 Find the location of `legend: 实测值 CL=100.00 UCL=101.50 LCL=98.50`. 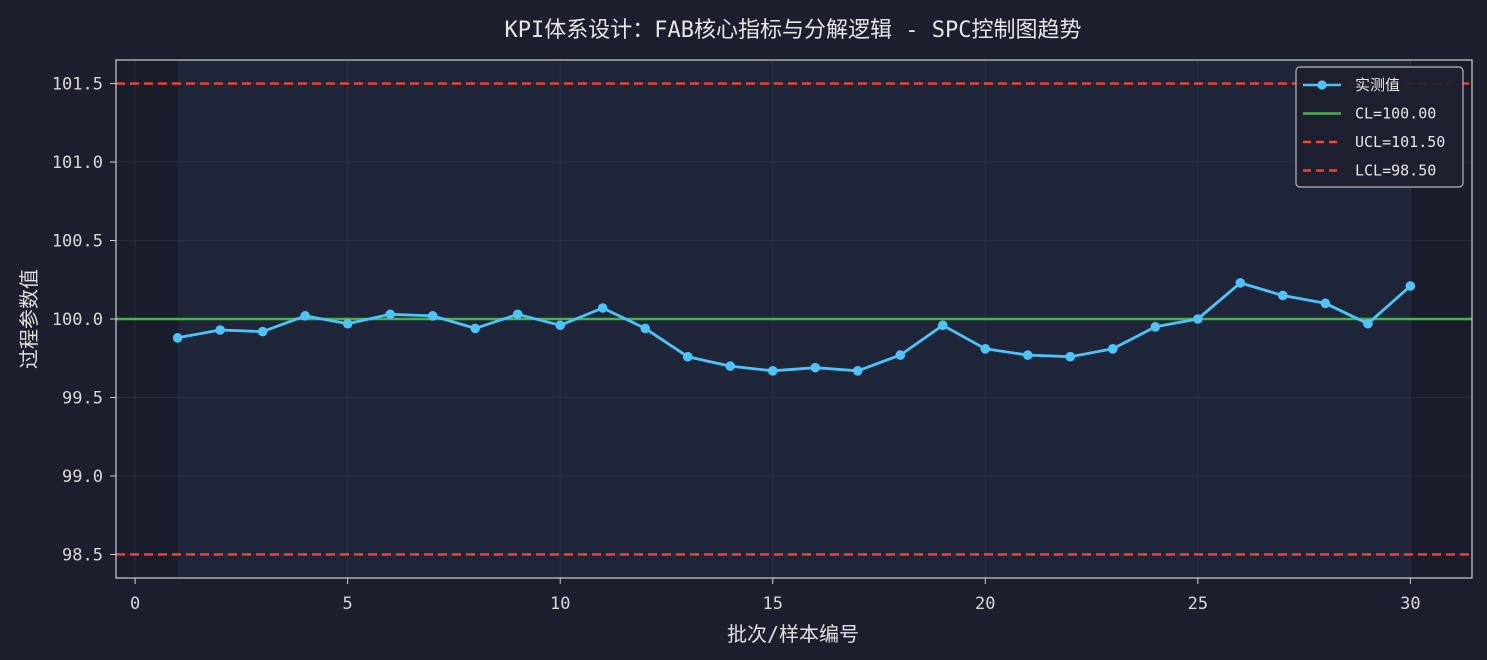

legend: 实测值 CL=100.00 UCL=101.50 LCL=98.50 is located at coordinates (1379, 127).